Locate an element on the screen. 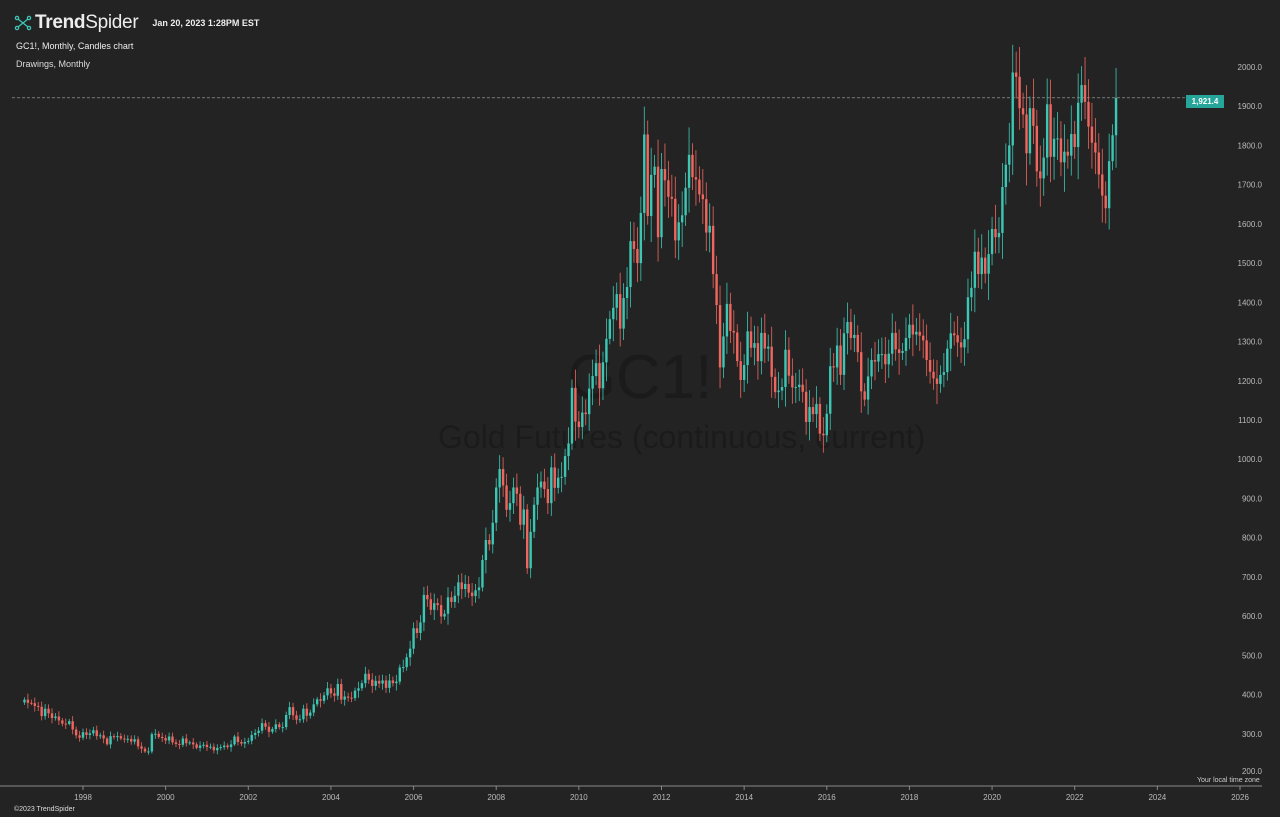  drawings-label: Drawings, Monthly is located at coordinates (53, 64).